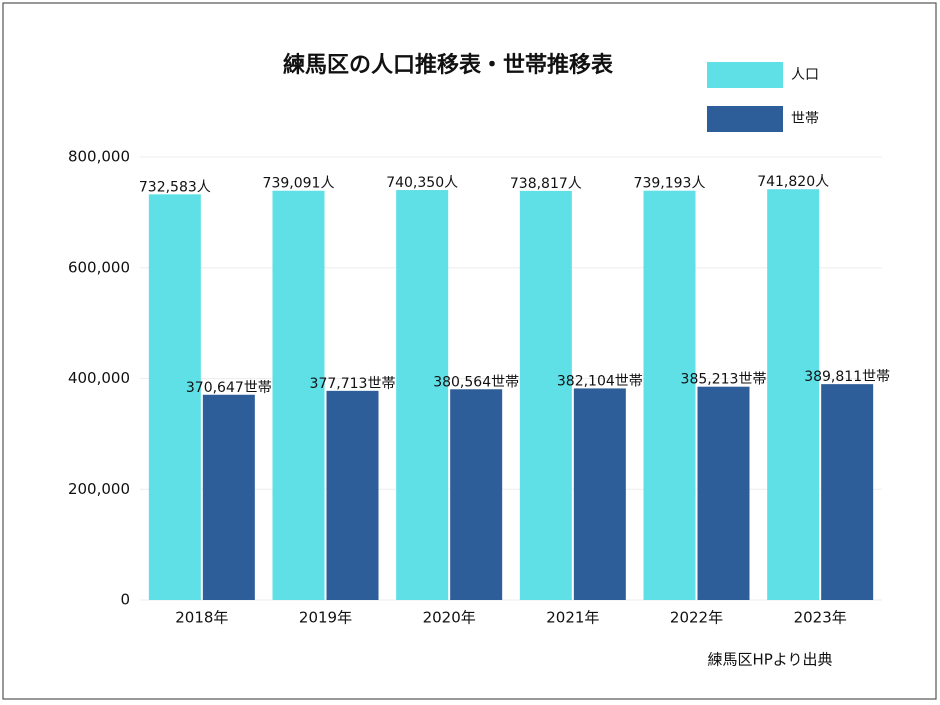 The width and height of the screenshot is (940, 705). What do you see at coordinates (805, 119) in the screenshot?
I see `legend-label: 世帯` at bounding box center [805, 119].